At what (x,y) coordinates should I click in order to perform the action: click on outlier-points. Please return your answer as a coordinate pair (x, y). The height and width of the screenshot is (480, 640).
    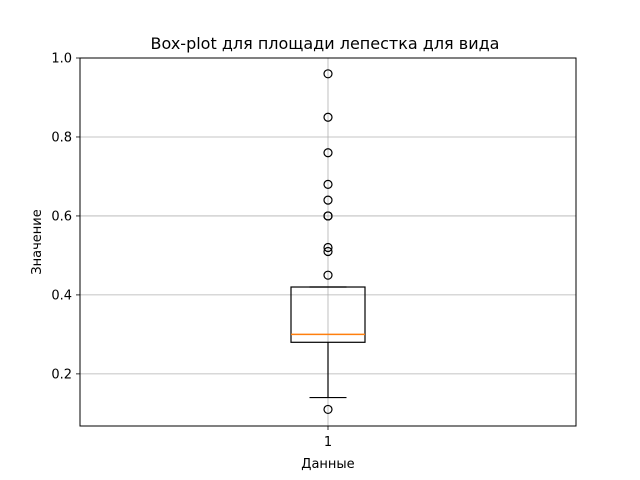
    Looking at the image, I should click on (328, 242).